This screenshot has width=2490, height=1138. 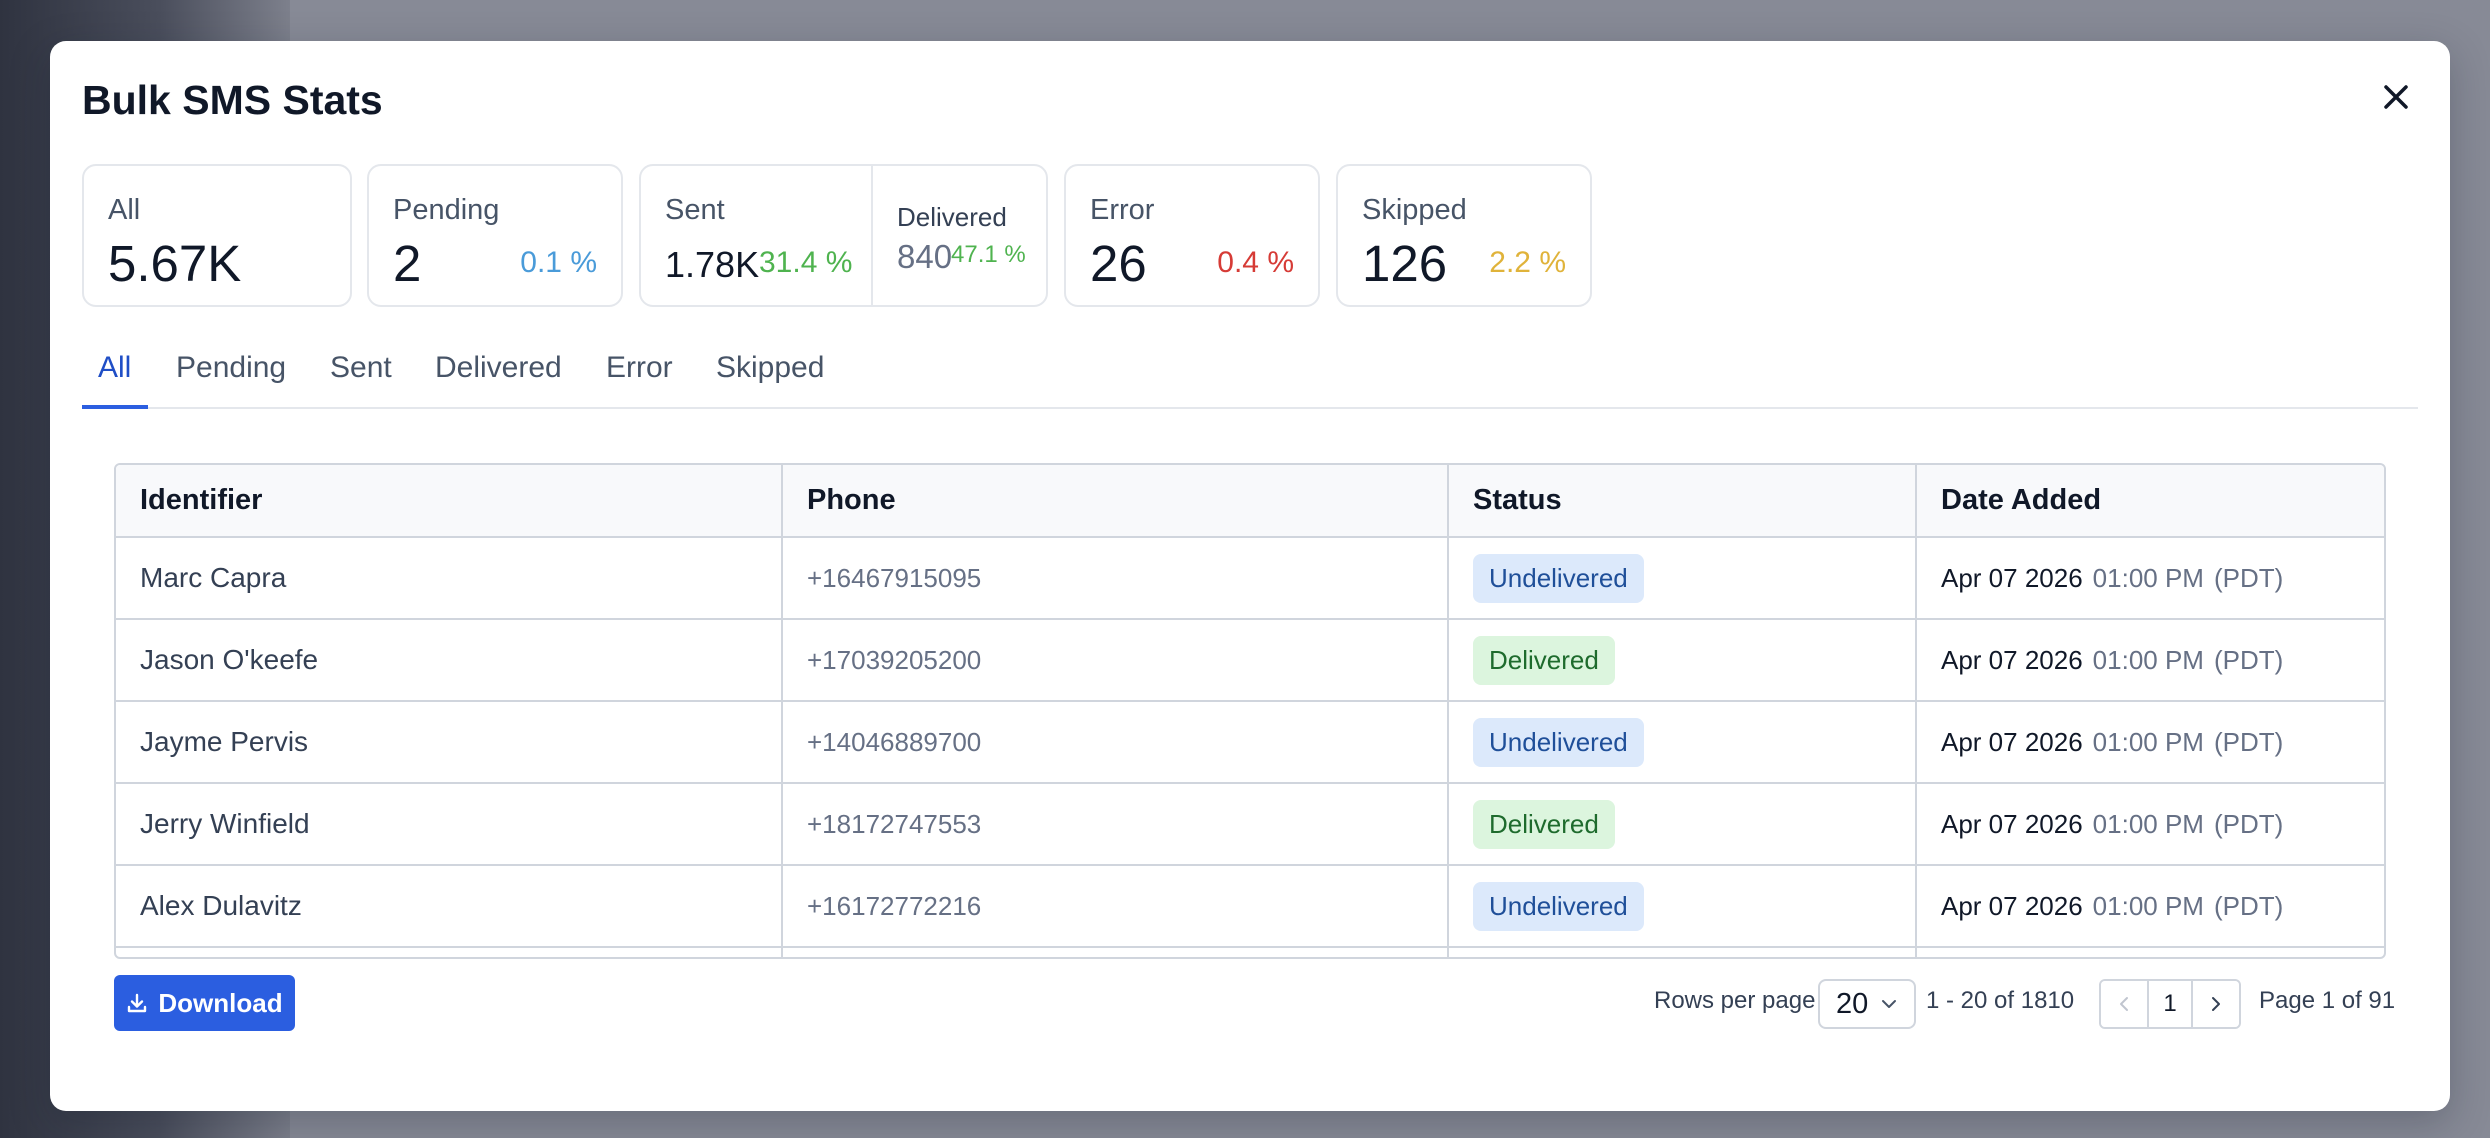 I want to click on stat-value: 5.67K, so click(x=175, y=263).